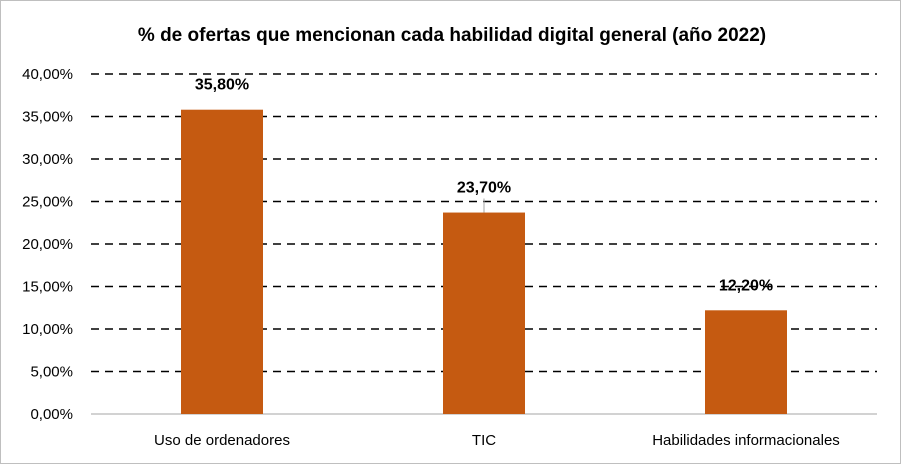 The width and height of the screenshot is (901, 465). I want to click on y-tick-label: 15,00%, so click(47, 287).